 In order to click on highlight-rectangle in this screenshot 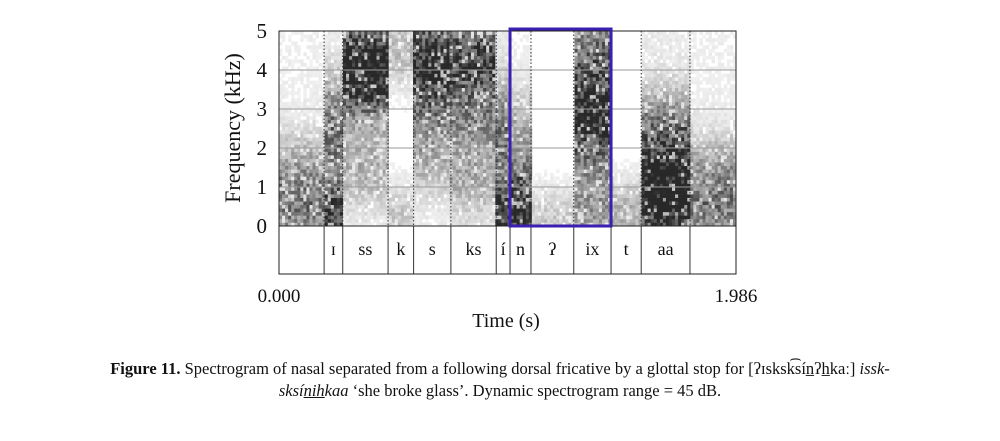, I will do `click(560, 127)`.